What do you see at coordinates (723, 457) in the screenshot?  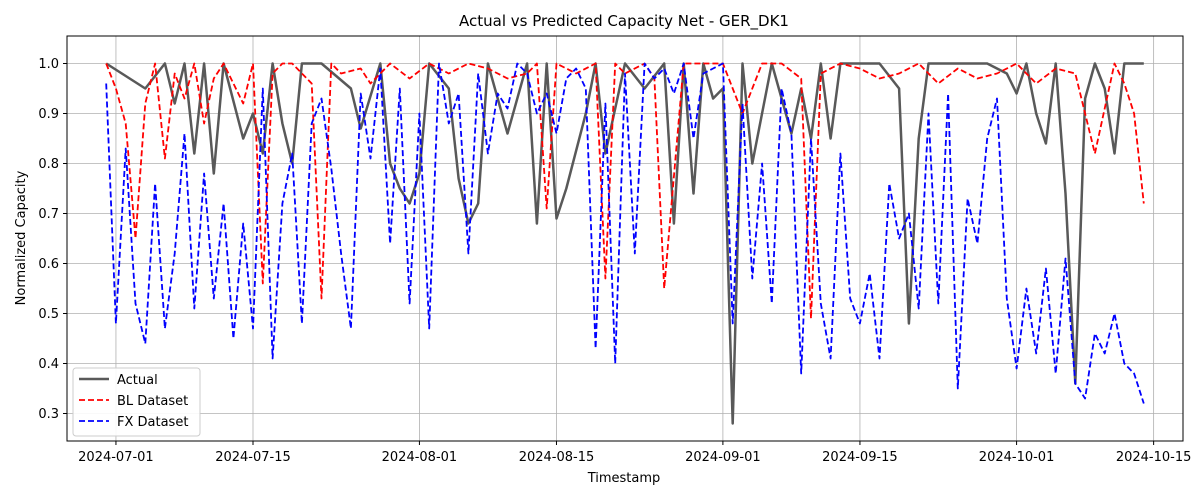 I see `x-tick-label: 2024-09-01` at bounding box center [723, 457].